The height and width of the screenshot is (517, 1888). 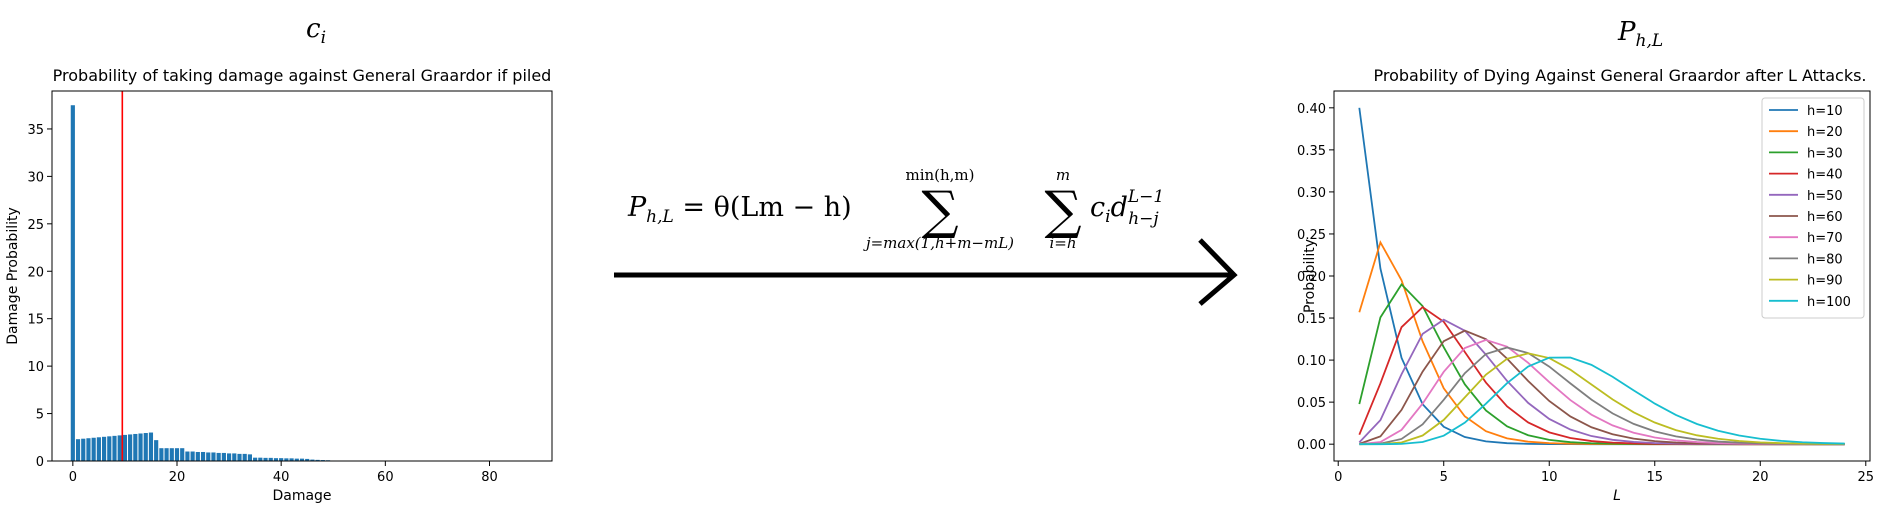 What do you see at coordinates (939, 211) in the screenshot?
I see `sum1-sigma: ∑` at bounding box center [939, 211].